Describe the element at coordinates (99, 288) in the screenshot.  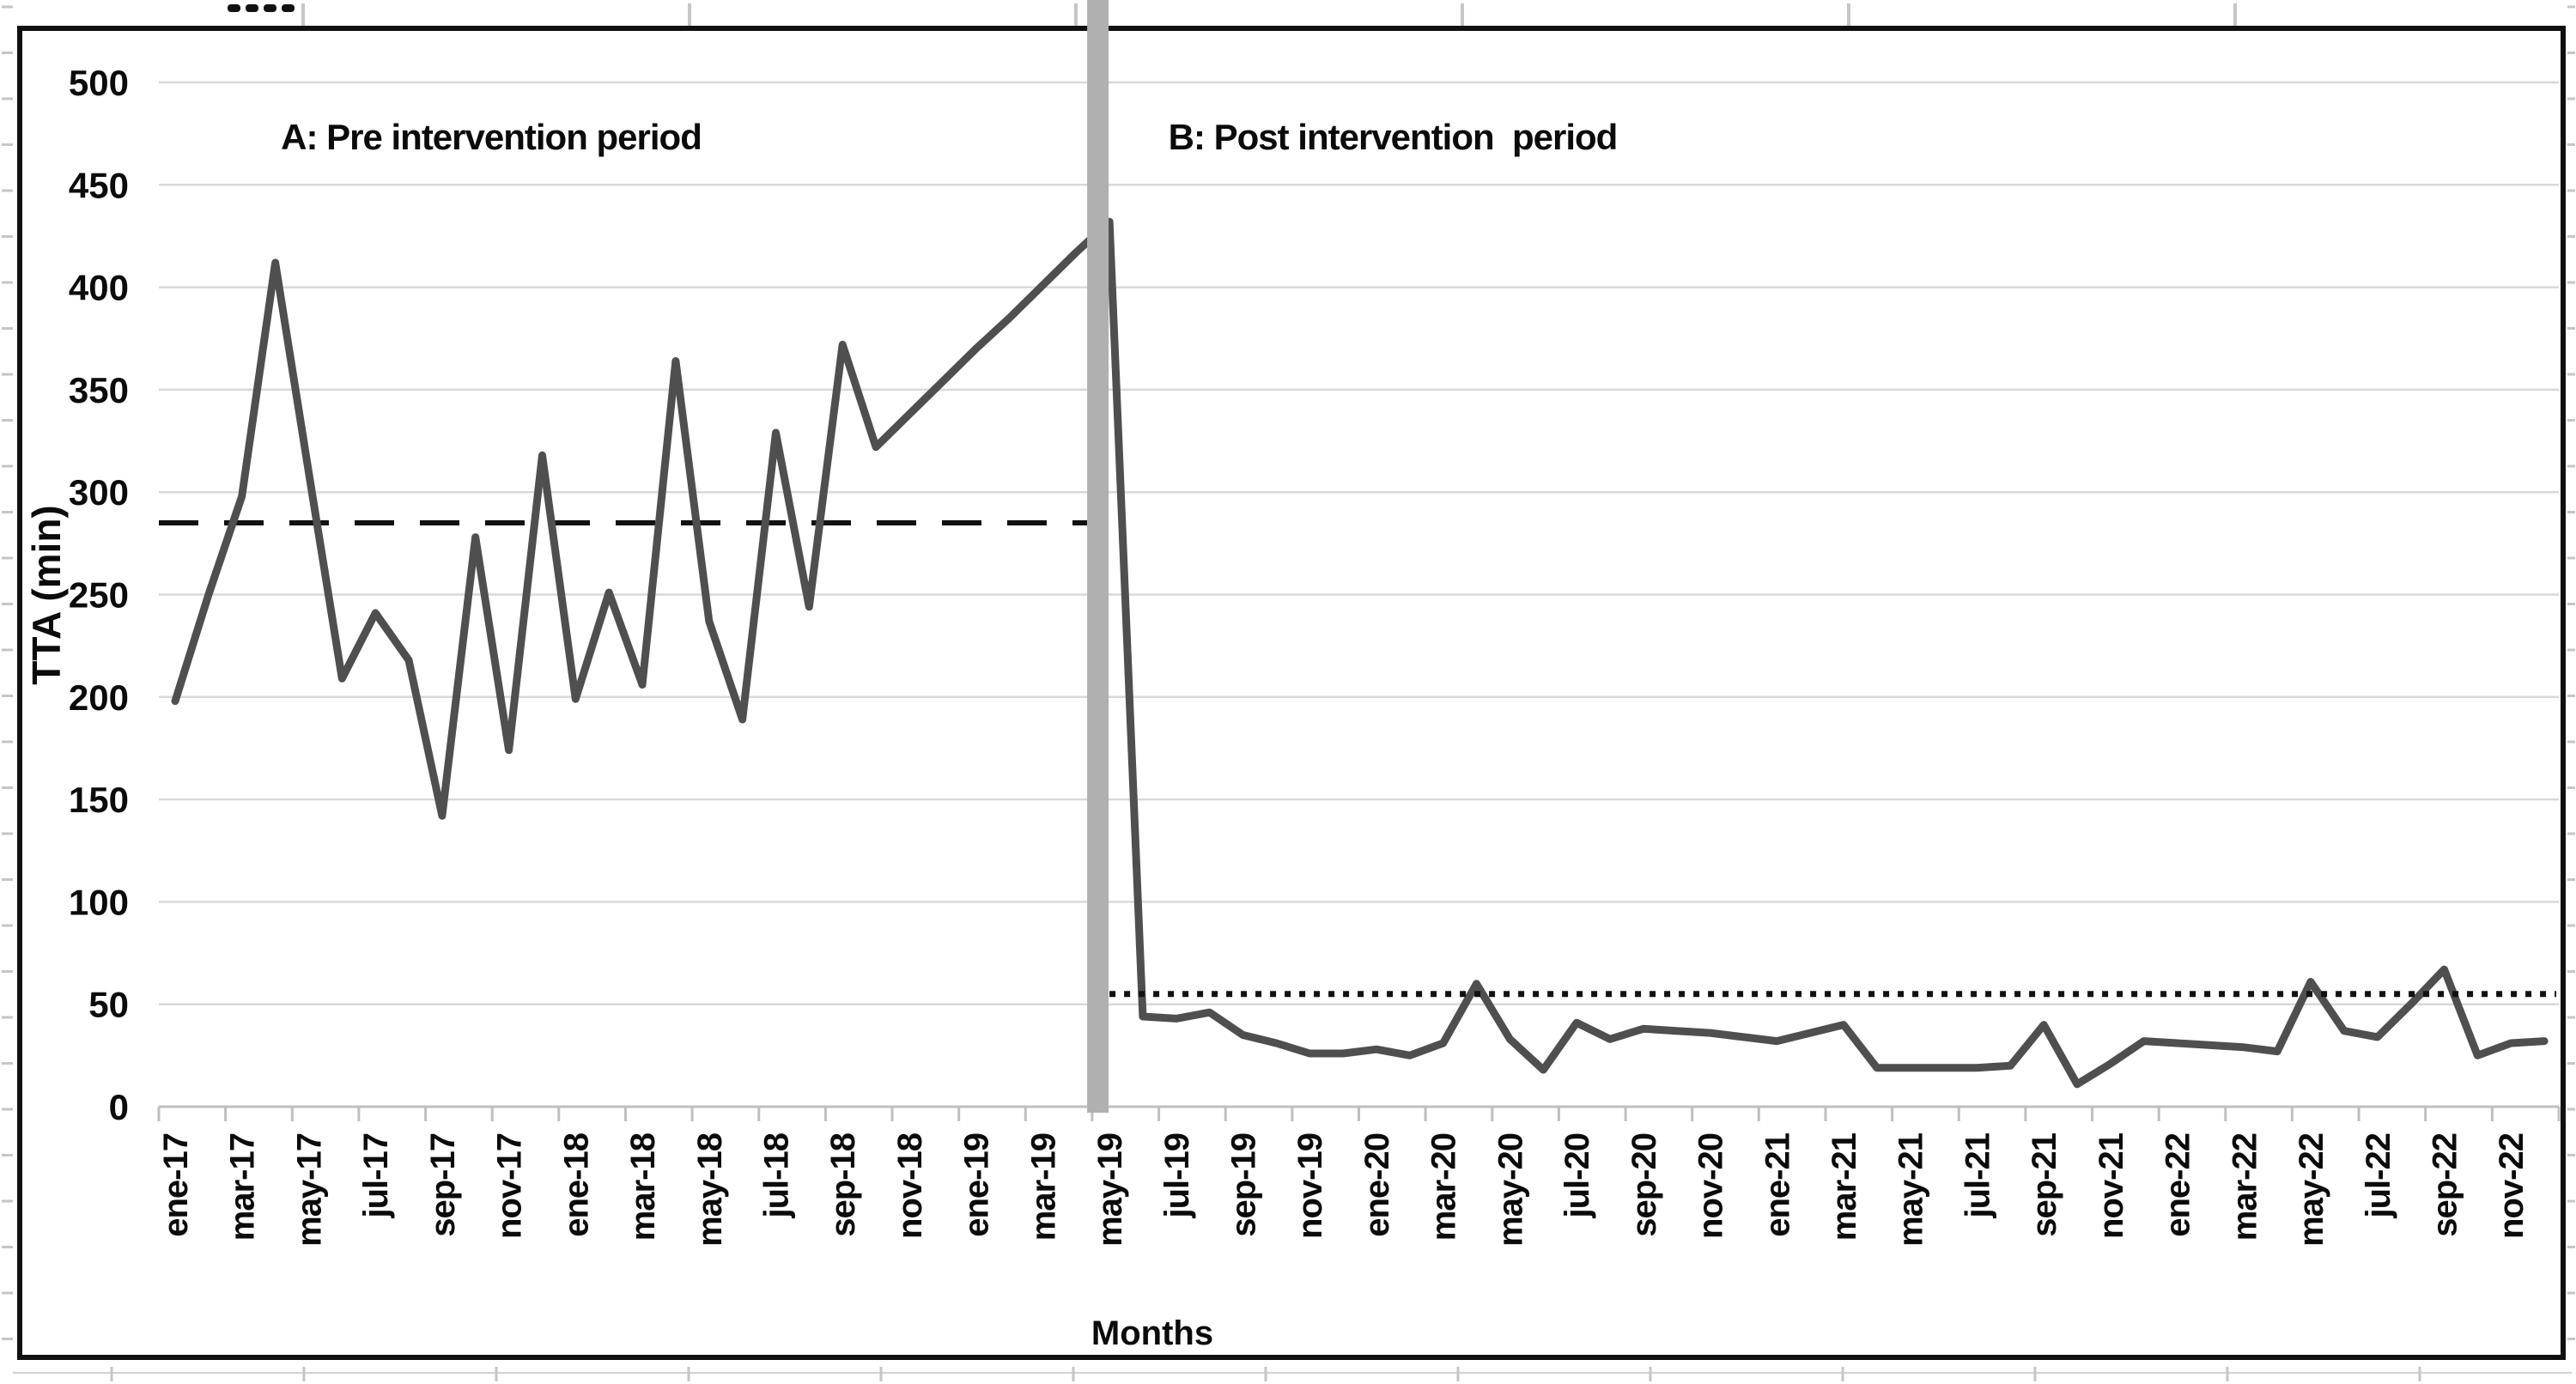
I see `y-tick-label-400: 400` at that location.